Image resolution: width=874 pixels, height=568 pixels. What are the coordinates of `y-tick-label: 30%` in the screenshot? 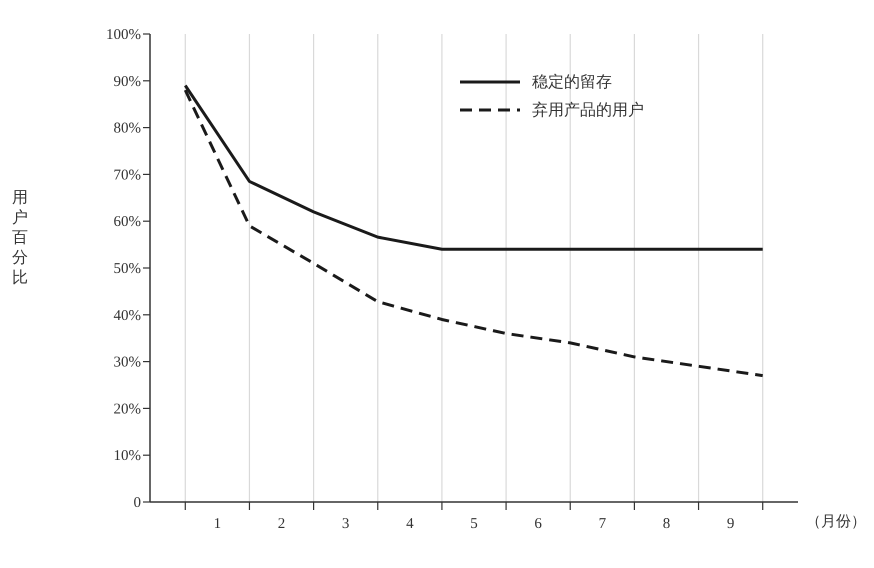 It's located at (127, 362).